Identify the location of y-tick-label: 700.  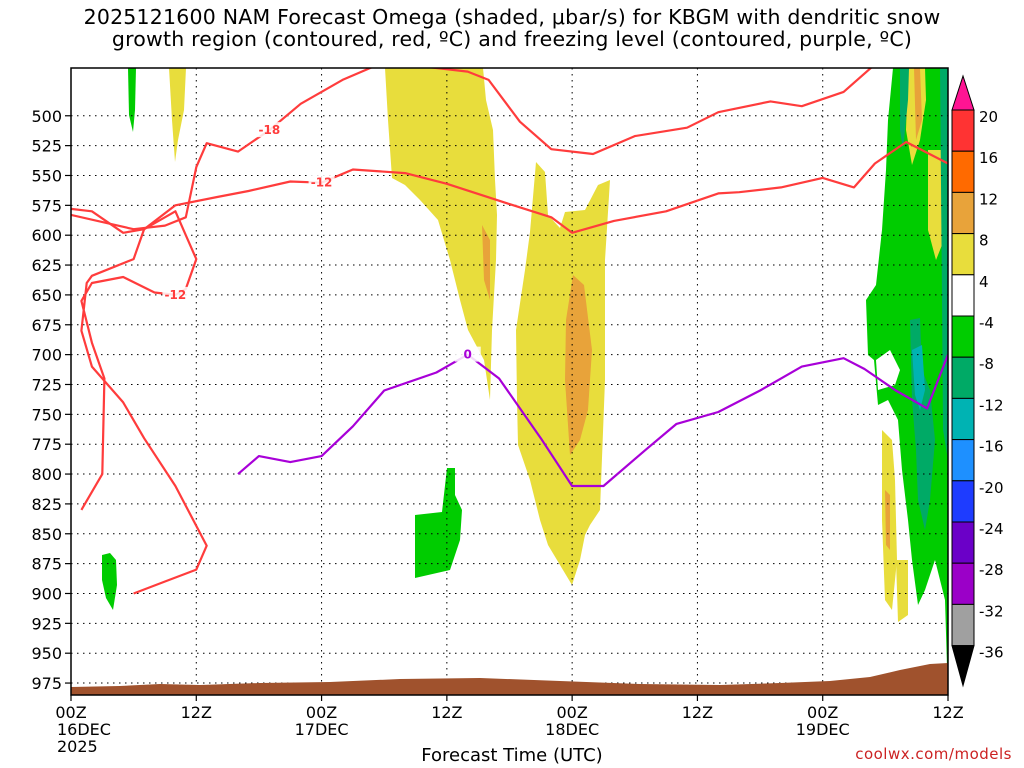
(46, 355).